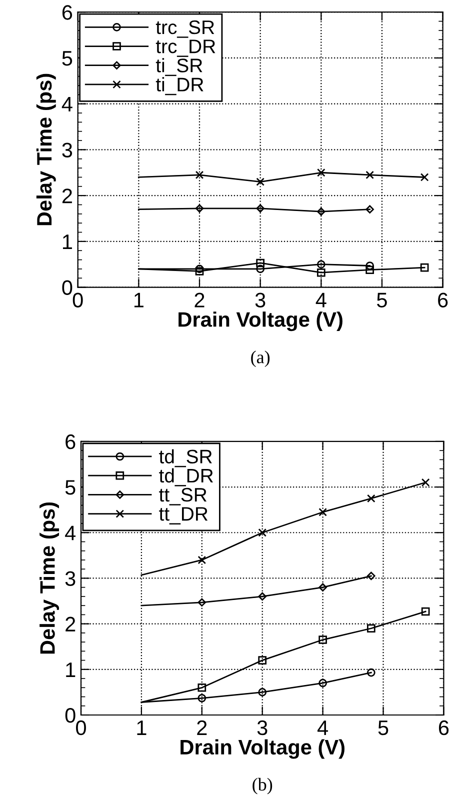  I want to click on x-tick-label: 0, so click(81, 728).